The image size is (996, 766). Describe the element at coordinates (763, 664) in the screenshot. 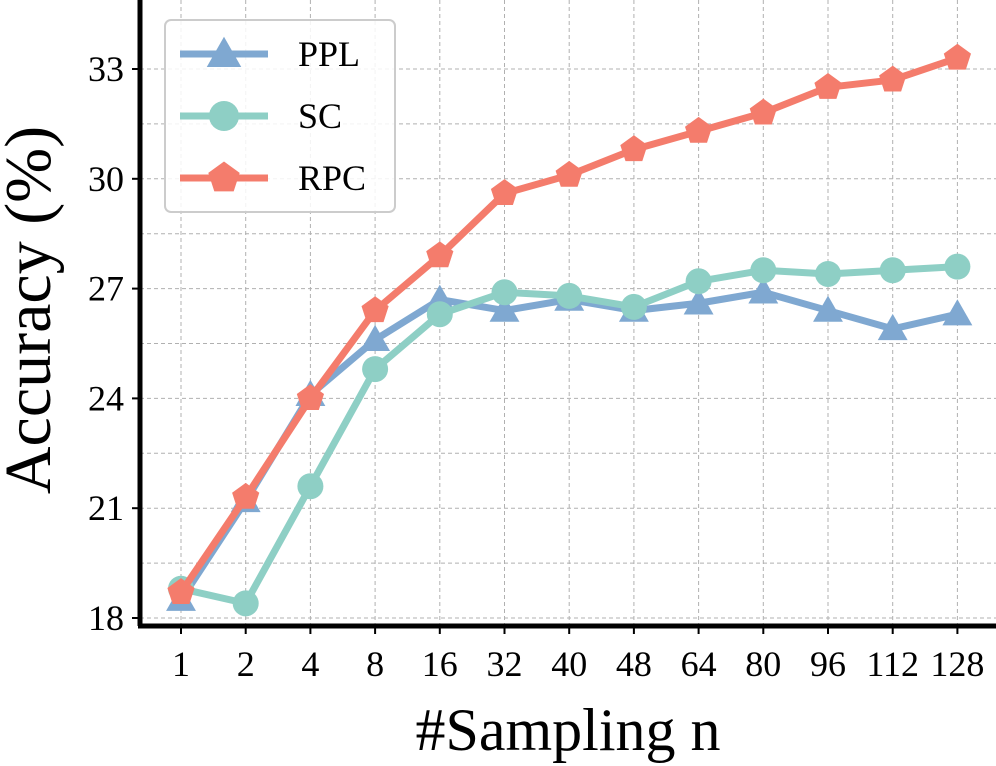

I see `x-tick-label: 80` at that location.